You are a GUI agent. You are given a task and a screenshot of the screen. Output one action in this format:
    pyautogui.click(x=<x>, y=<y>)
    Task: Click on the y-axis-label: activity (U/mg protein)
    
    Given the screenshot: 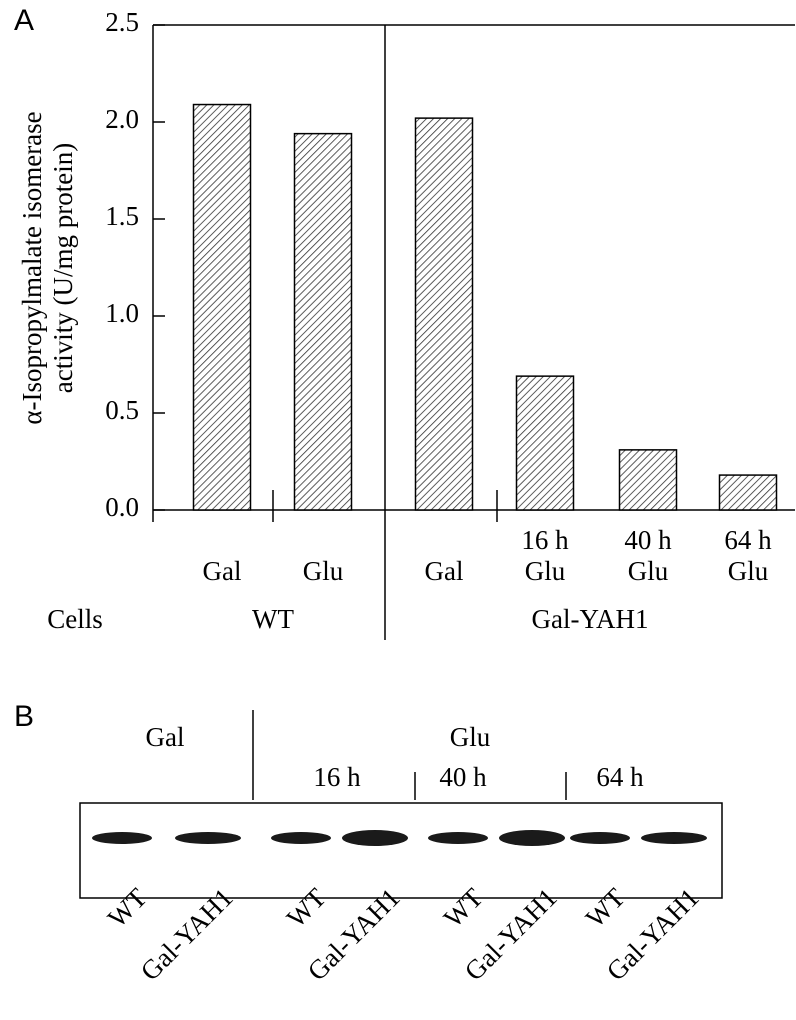 What is the action you would take?
    pyautogui.click(x=63, y=268)
    